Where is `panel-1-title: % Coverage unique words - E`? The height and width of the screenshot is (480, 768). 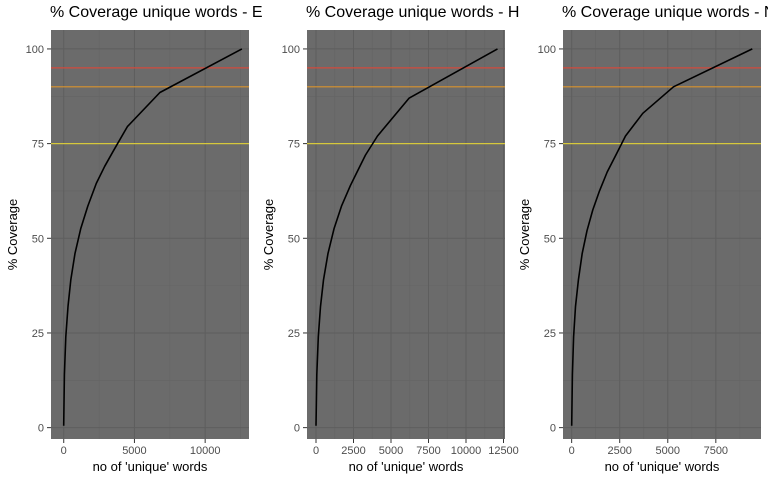 panel-1-title: % Coverage unique words - E is located at coordinates (156, 12).